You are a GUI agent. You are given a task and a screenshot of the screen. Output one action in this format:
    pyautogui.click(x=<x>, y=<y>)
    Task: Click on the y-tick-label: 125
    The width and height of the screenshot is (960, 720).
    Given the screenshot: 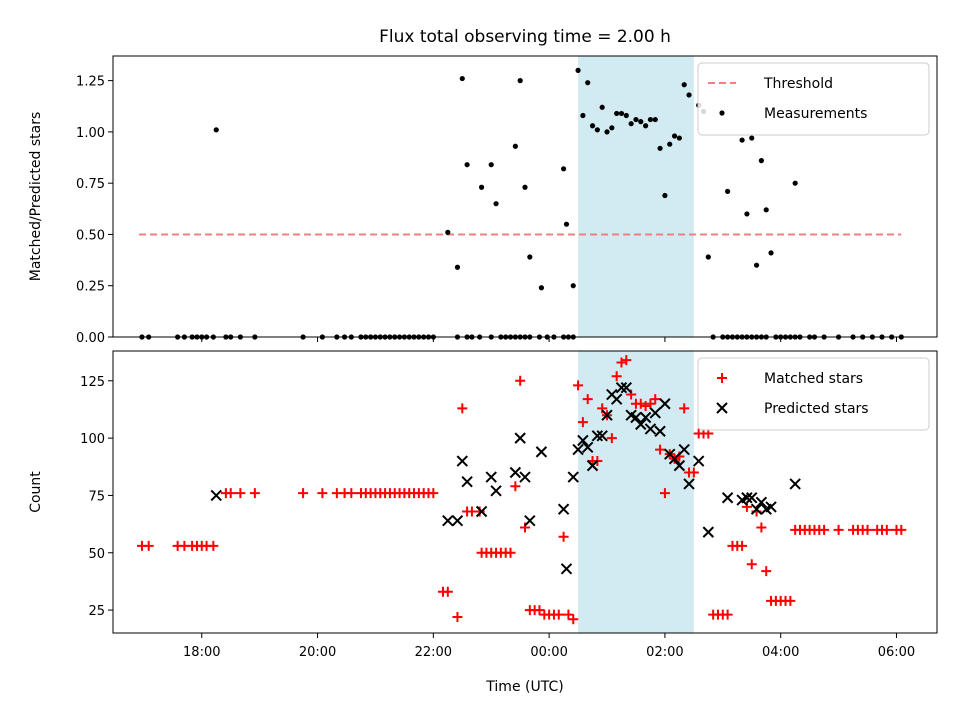 What is the action you would take?
    pyautogui.click(x=92, y=382)
    